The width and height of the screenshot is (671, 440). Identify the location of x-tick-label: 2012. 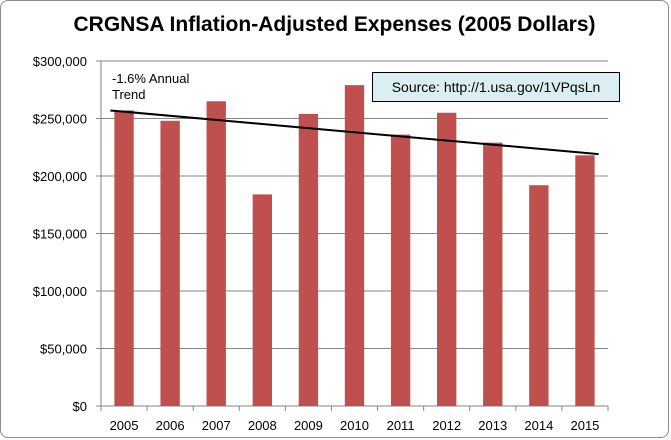
(446, 425).